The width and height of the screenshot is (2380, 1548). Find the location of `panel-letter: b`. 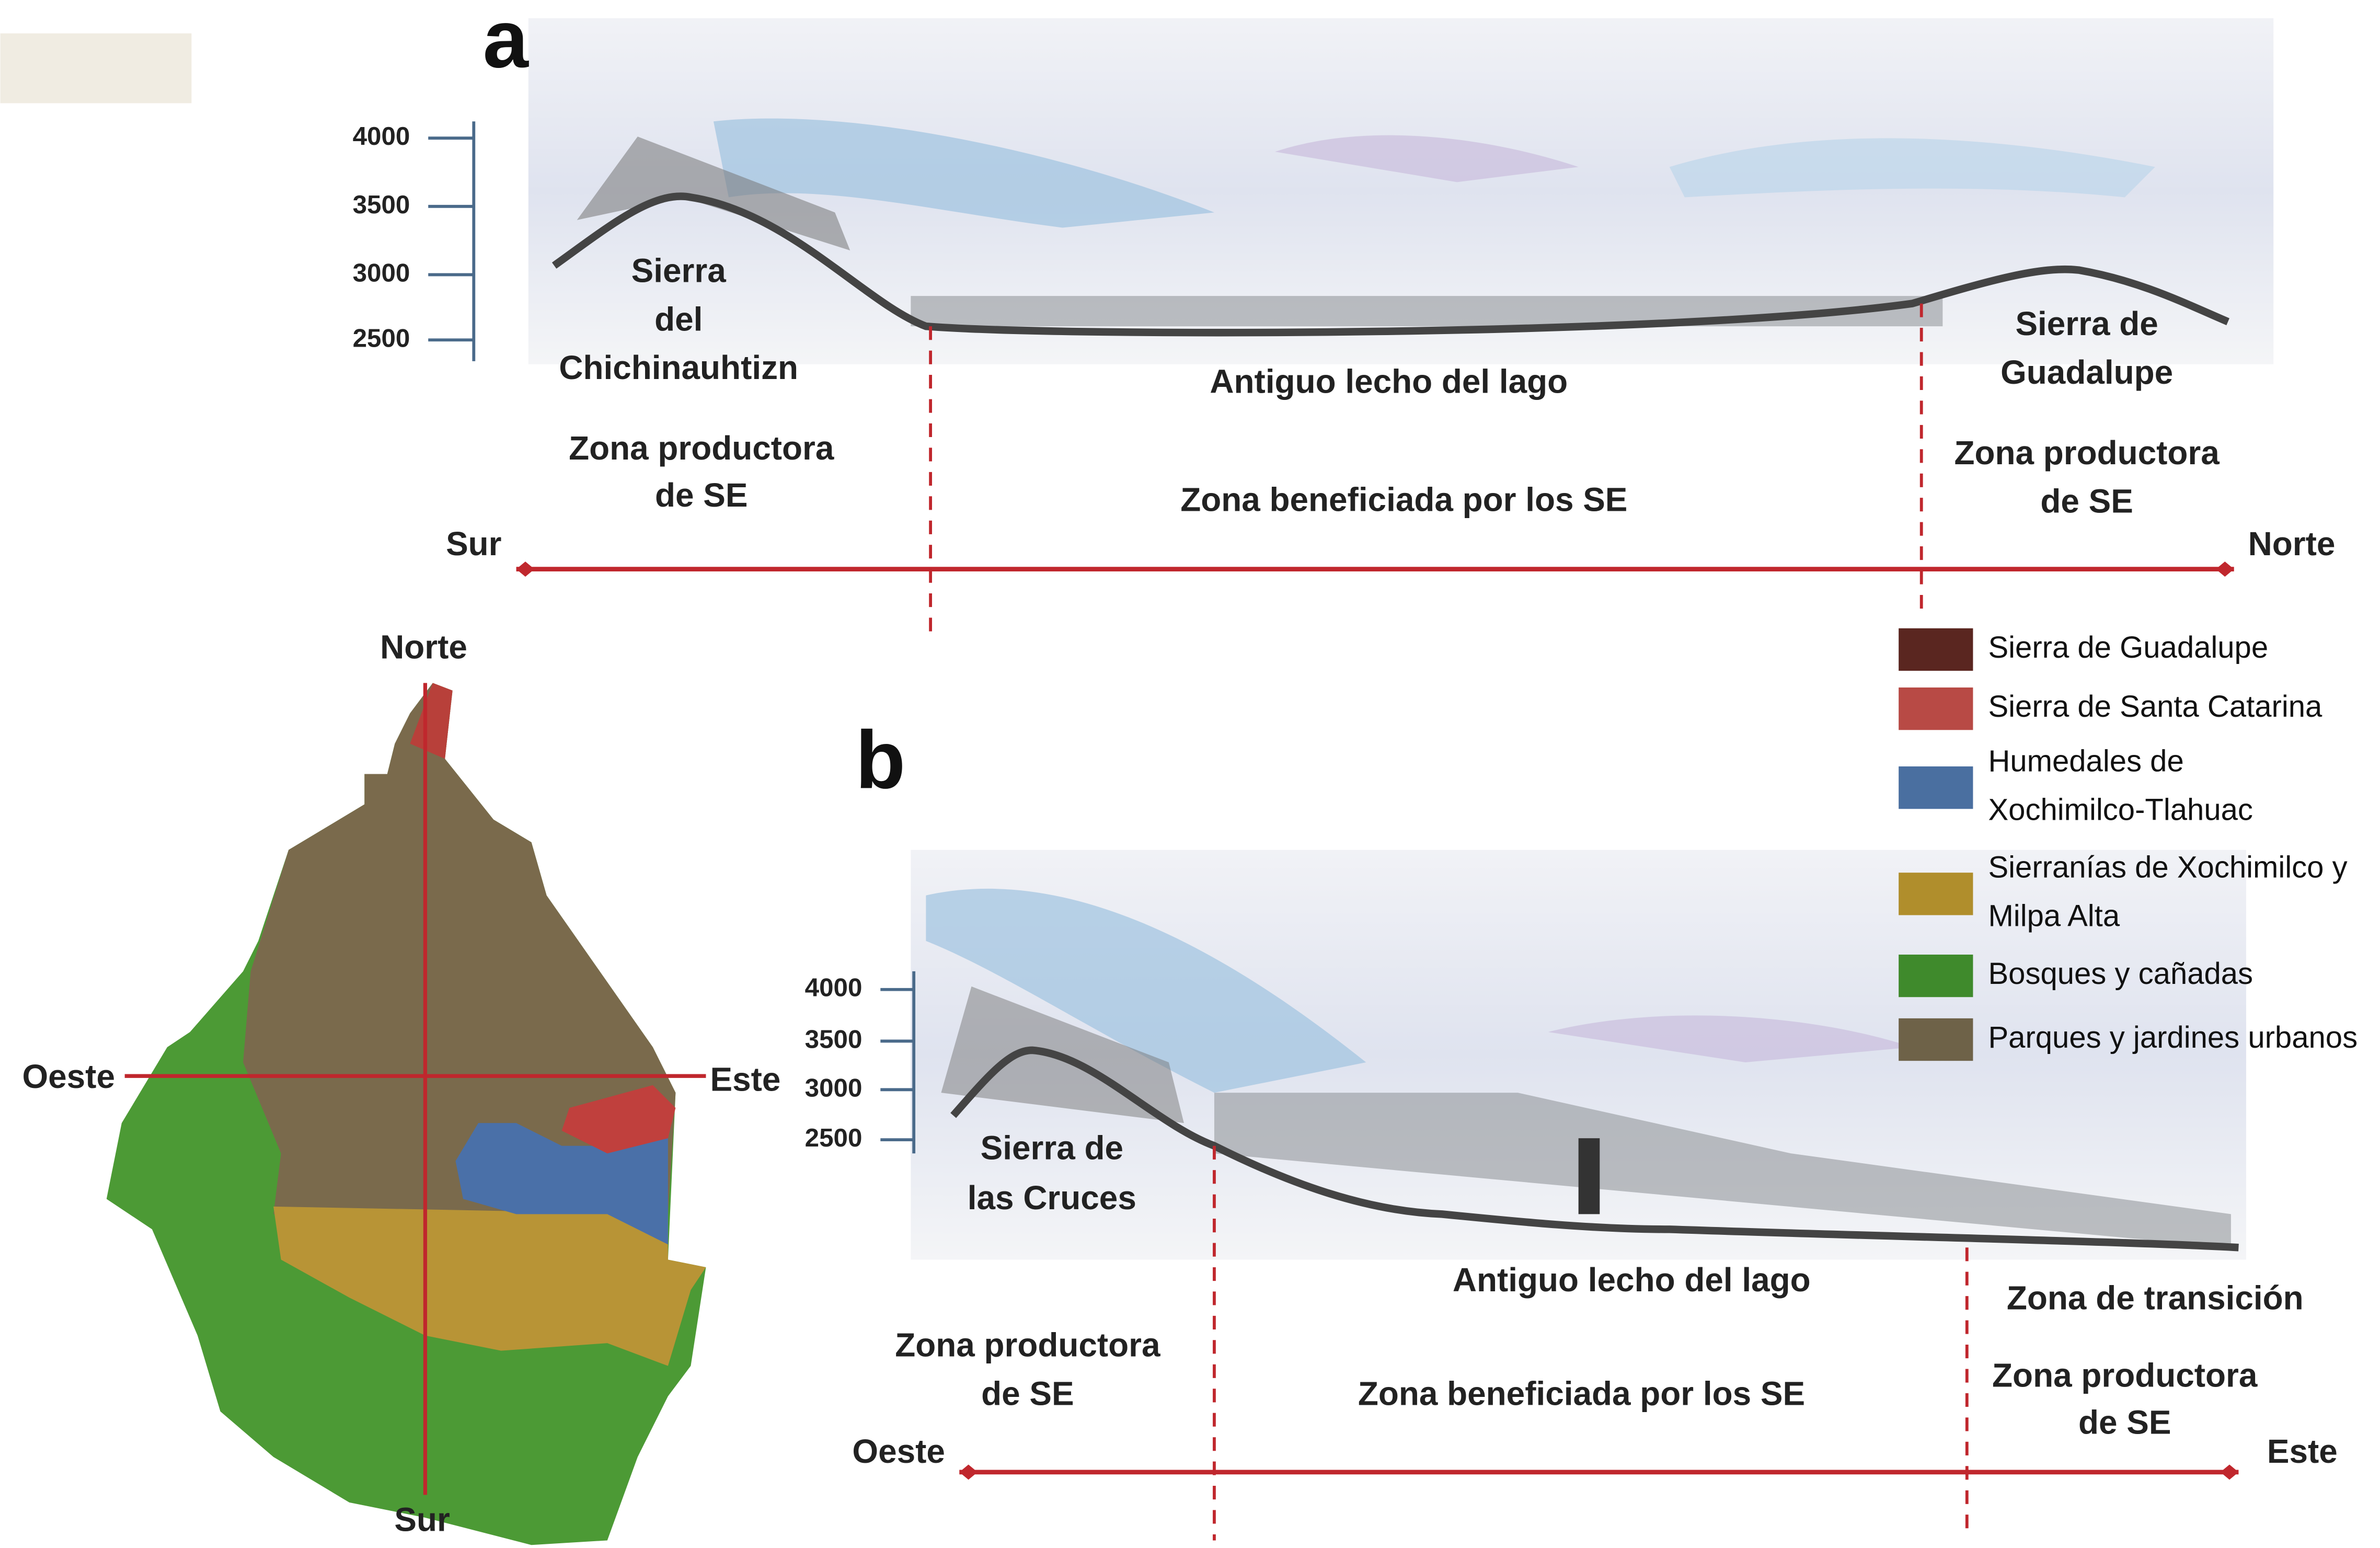

panel-letter: b is located at coordinates (880, 760).